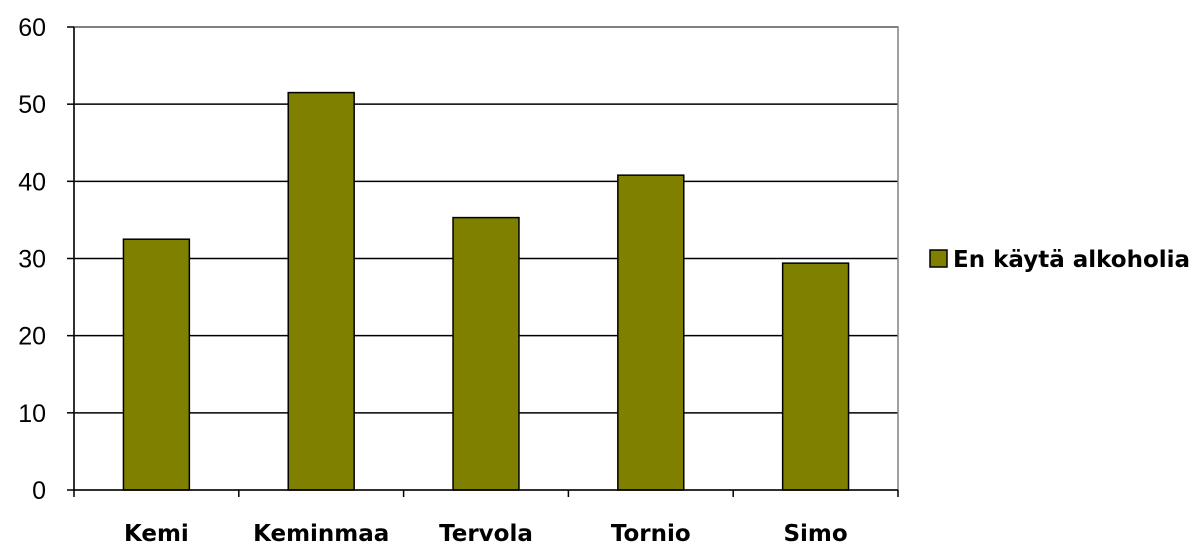 The image size is (1203, 552). Describe the element at coordinates (32, 414) in the screenshot. I see `y-tick-label: 10` at that location.